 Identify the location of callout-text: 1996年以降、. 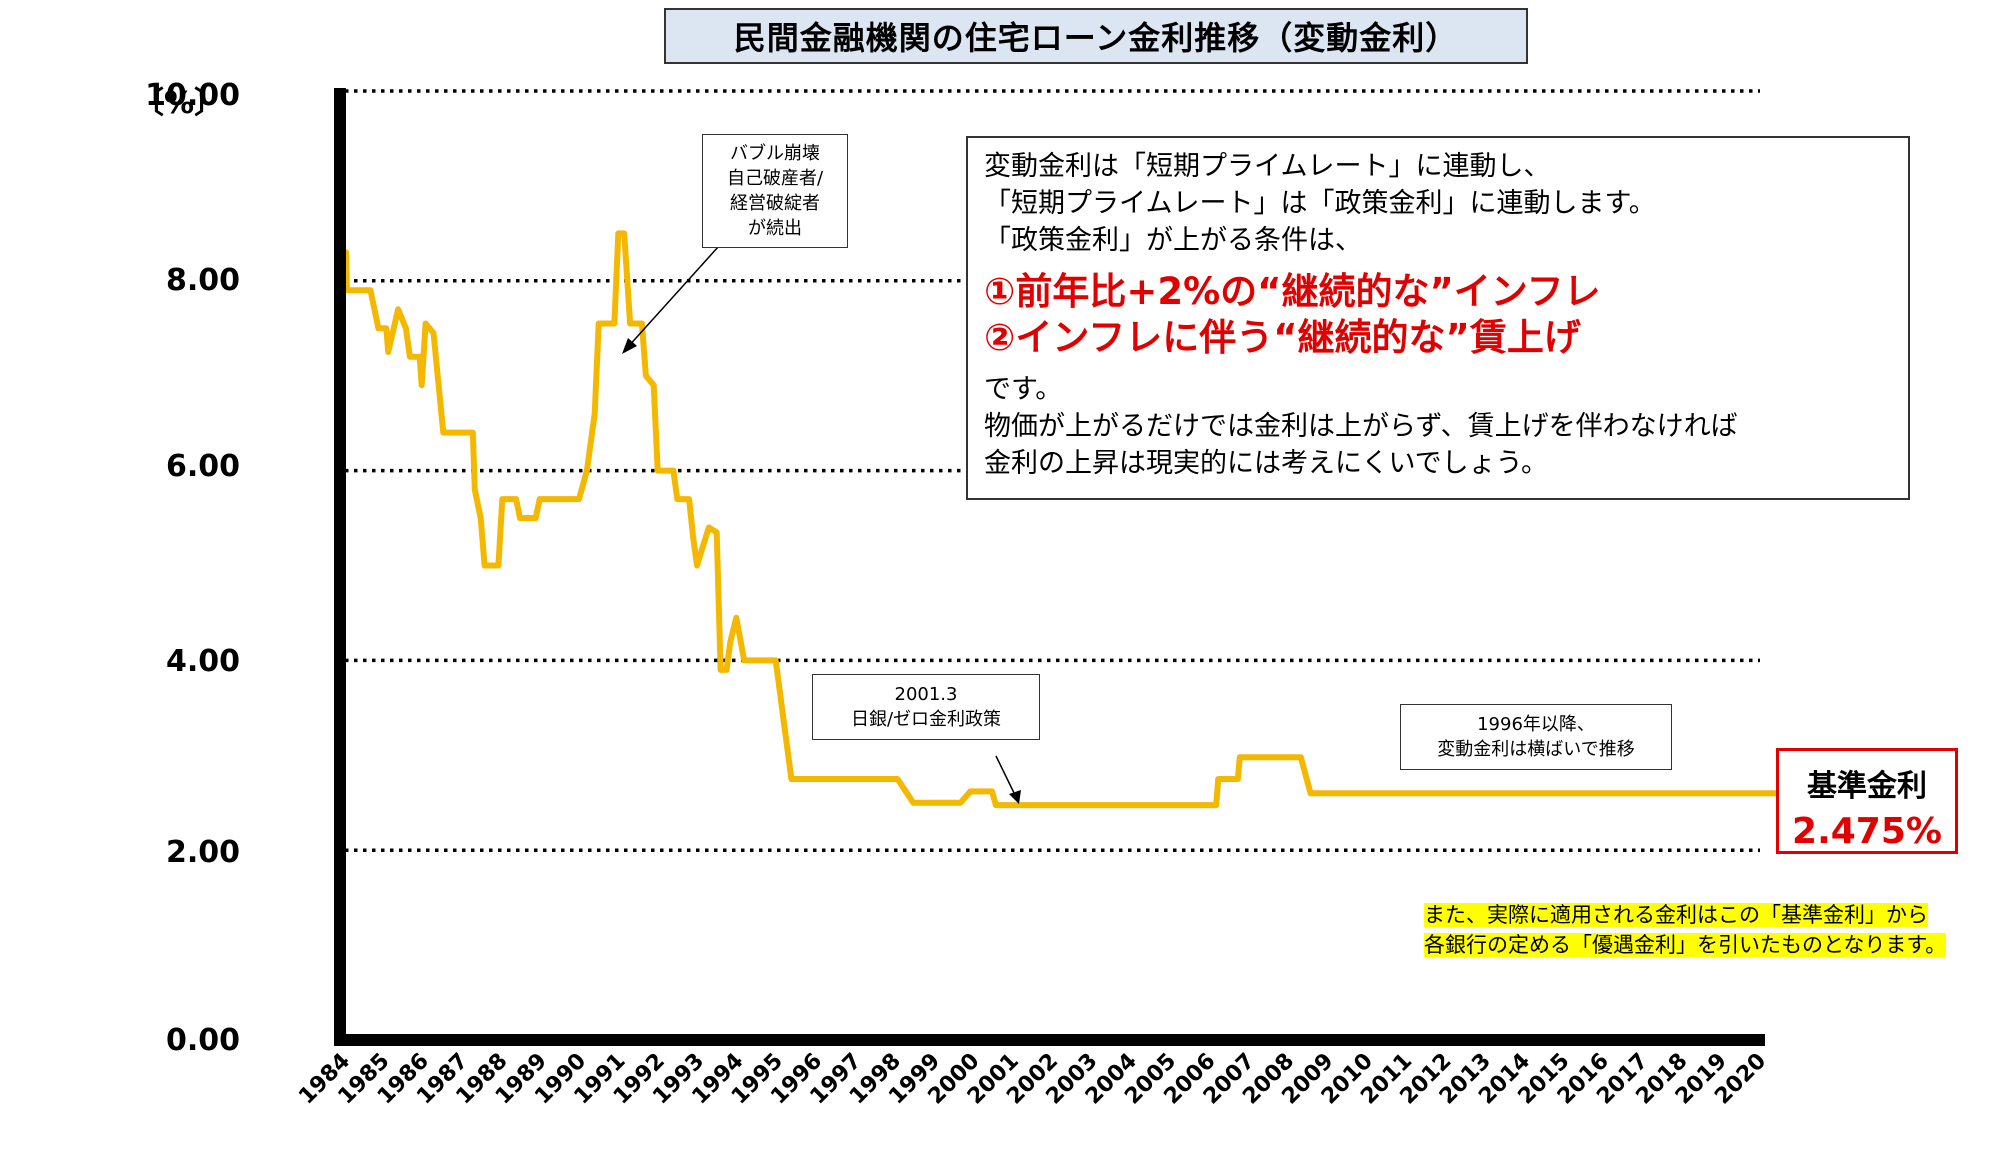
(1536, 724).